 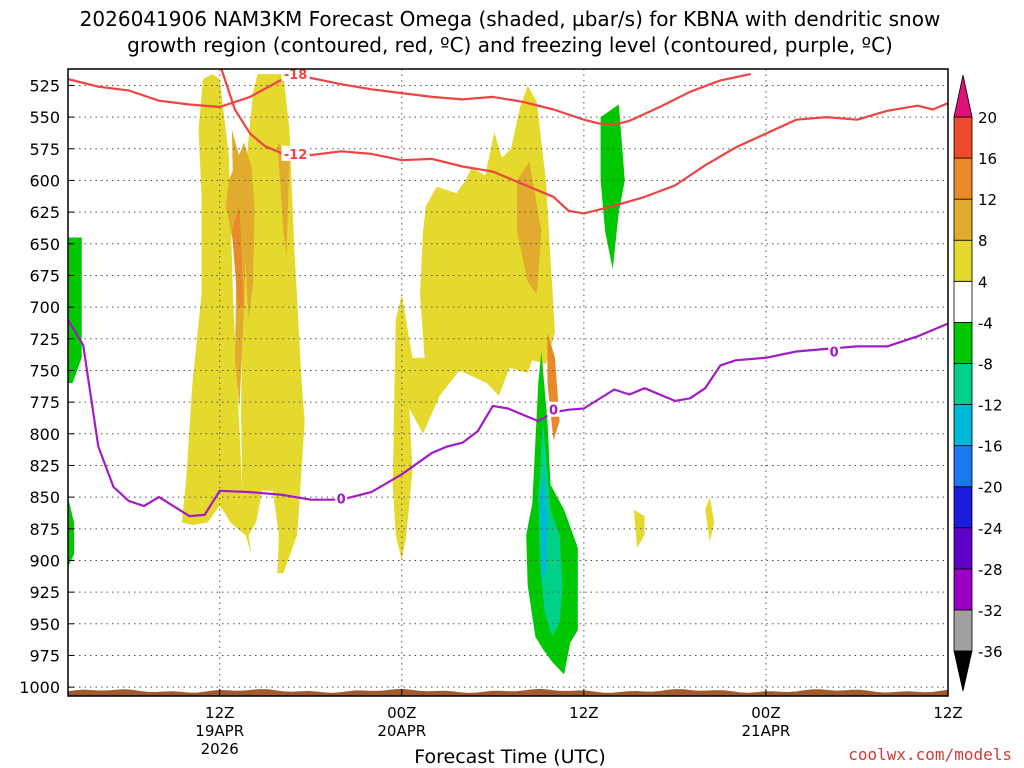 What do you see at coordinates (44, 275) in the screenshot?
I see `y-tick-label: 675` at bounding box center [44, 275].